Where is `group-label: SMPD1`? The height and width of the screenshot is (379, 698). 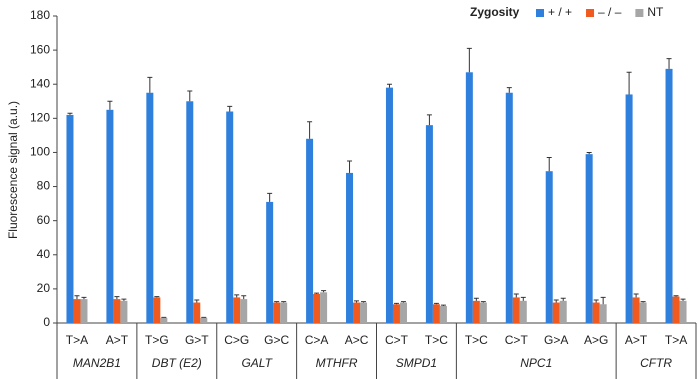
group-label: SMPD1 is located at coordinates (416, 363).